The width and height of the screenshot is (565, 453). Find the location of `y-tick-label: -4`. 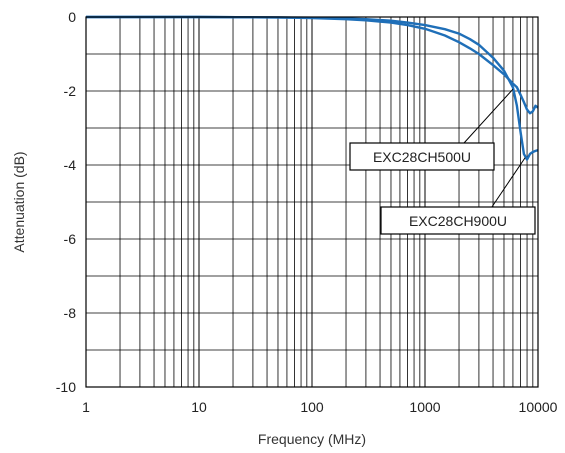

y-tick-label: -4 is located at coordinates (70, 165).